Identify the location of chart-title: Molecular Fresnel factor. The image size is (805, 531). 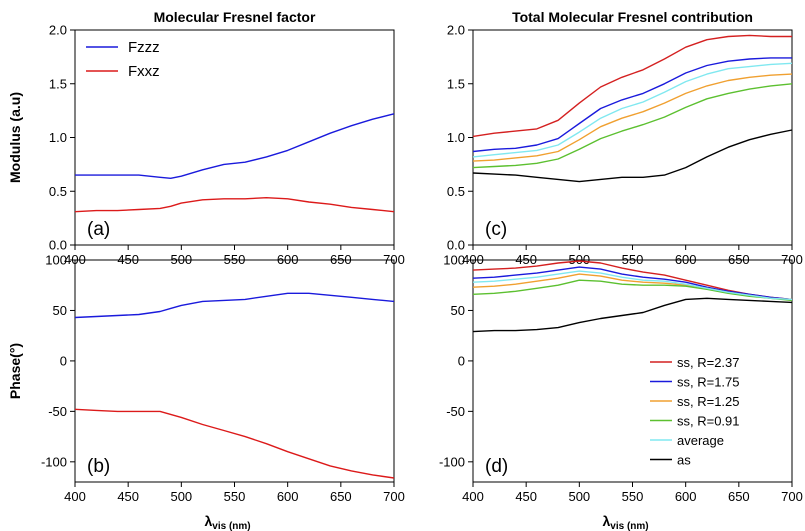
(235, 17).